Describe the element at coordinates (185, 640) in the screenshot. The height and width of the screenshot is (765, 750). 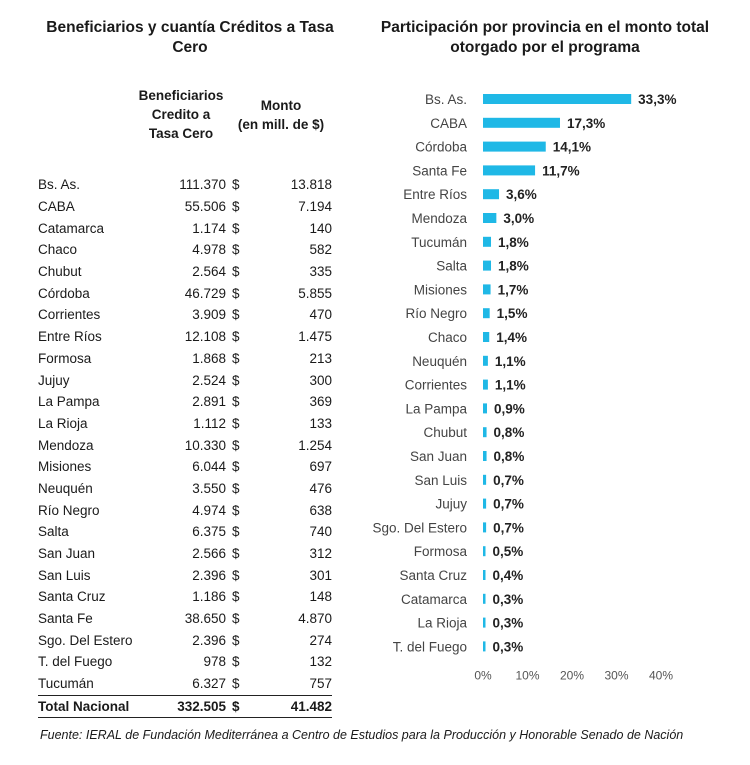
I see `table-row: Sgo. Del Estero 2.396 $274` at that location.